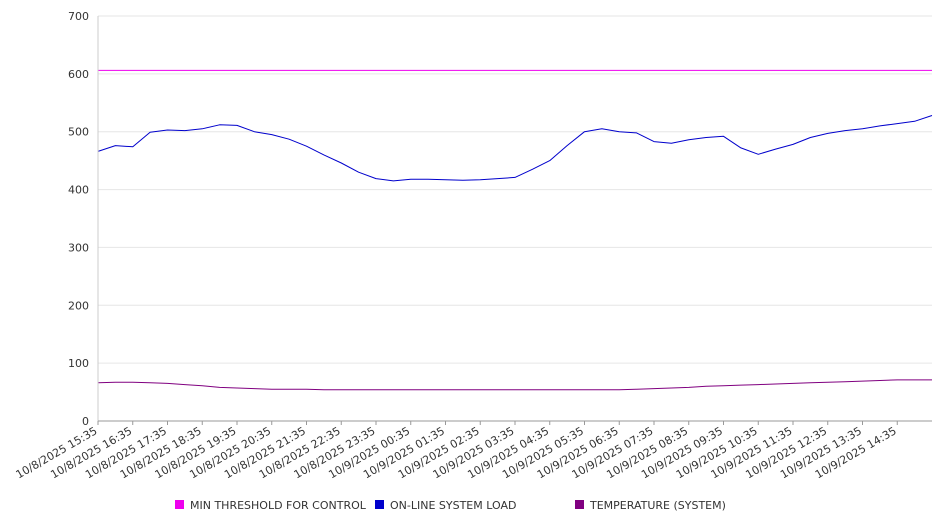 This screenshot has width=946, height=526. I want to click on legend-label: ON-LINE SYSTEM LOAD, so click(453, 505).